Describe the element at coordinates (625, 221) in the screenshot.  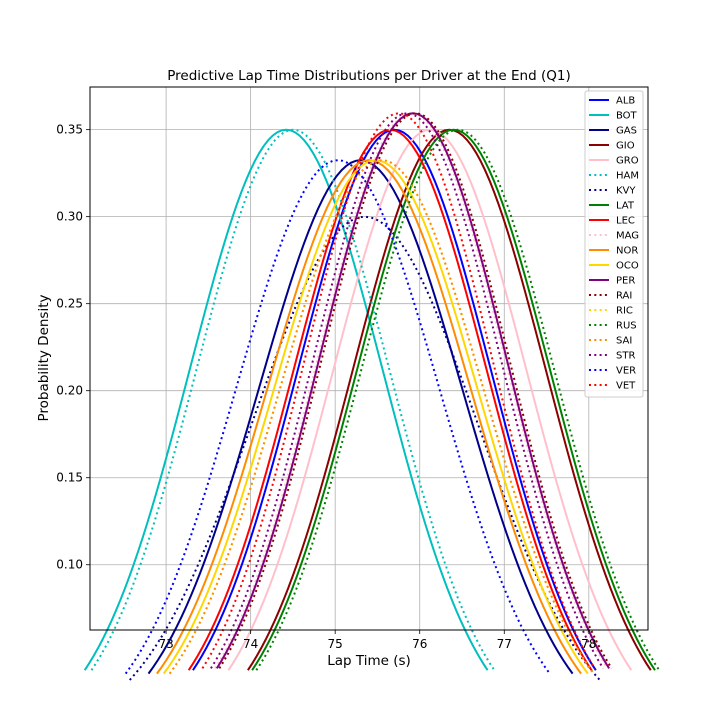
I see `legend-label-lec: LEC` at that location.